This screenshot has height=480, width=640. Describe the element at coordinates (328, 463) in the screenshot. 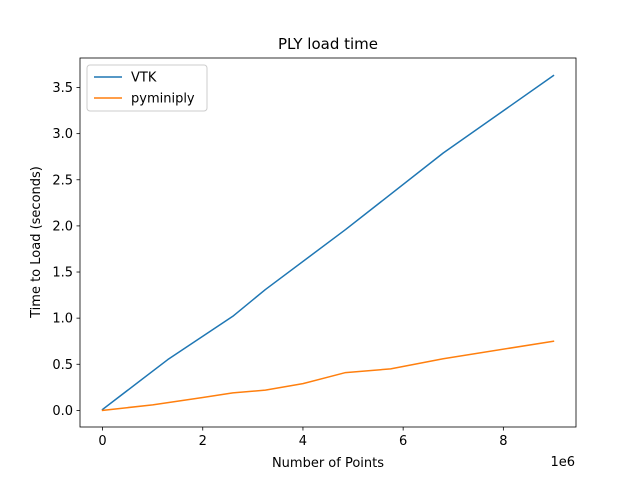

I see `x-axis-label: Number of Points` at that location.